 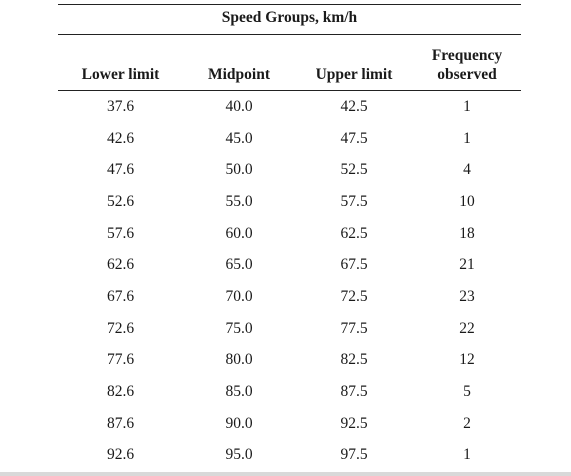 I want to click on table-row: 92.6 95.0 97.5 1, so click(x=289, y=456).